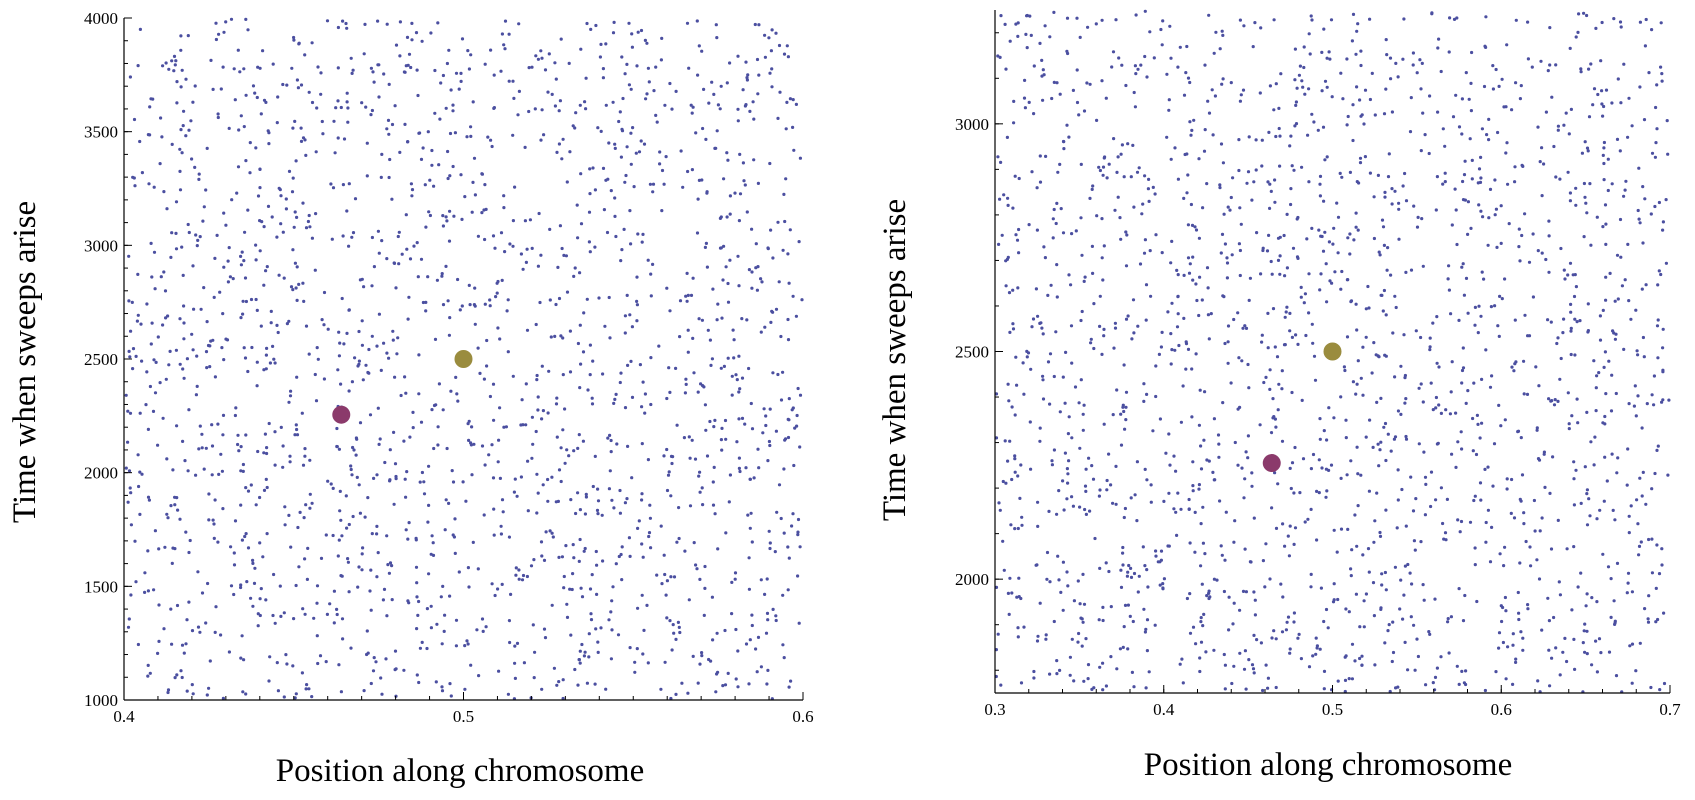  What do you see at coordinates (802, 716) in the screenshot?
I see `left-x-tick-label: 0.6` at bounding box center [802, 716].